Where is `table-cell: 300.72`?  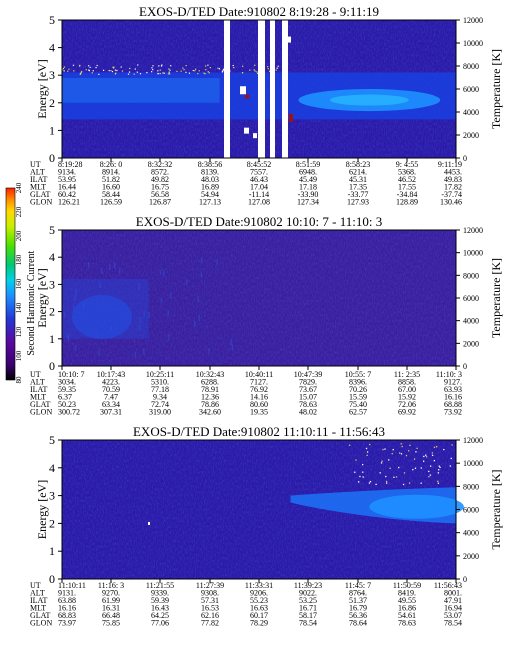 table-cell: 300.72 is located at coordinates (69, 412).